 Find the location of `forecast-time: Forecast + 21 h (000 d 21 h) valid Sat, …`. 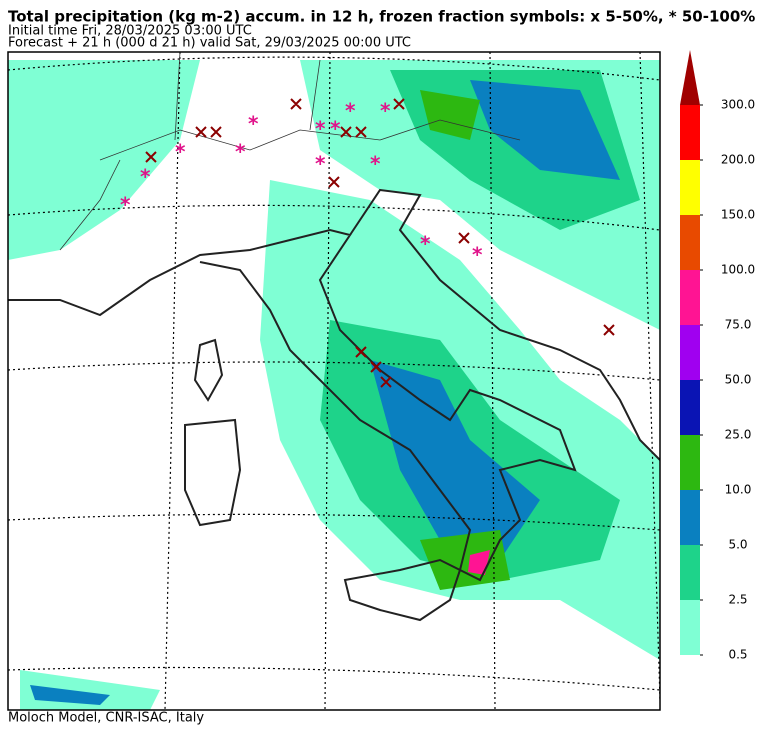

forecast-time: Forecast + 21 h (000 d 21 h) valid Sat, … is located at coordinates (209, 43).